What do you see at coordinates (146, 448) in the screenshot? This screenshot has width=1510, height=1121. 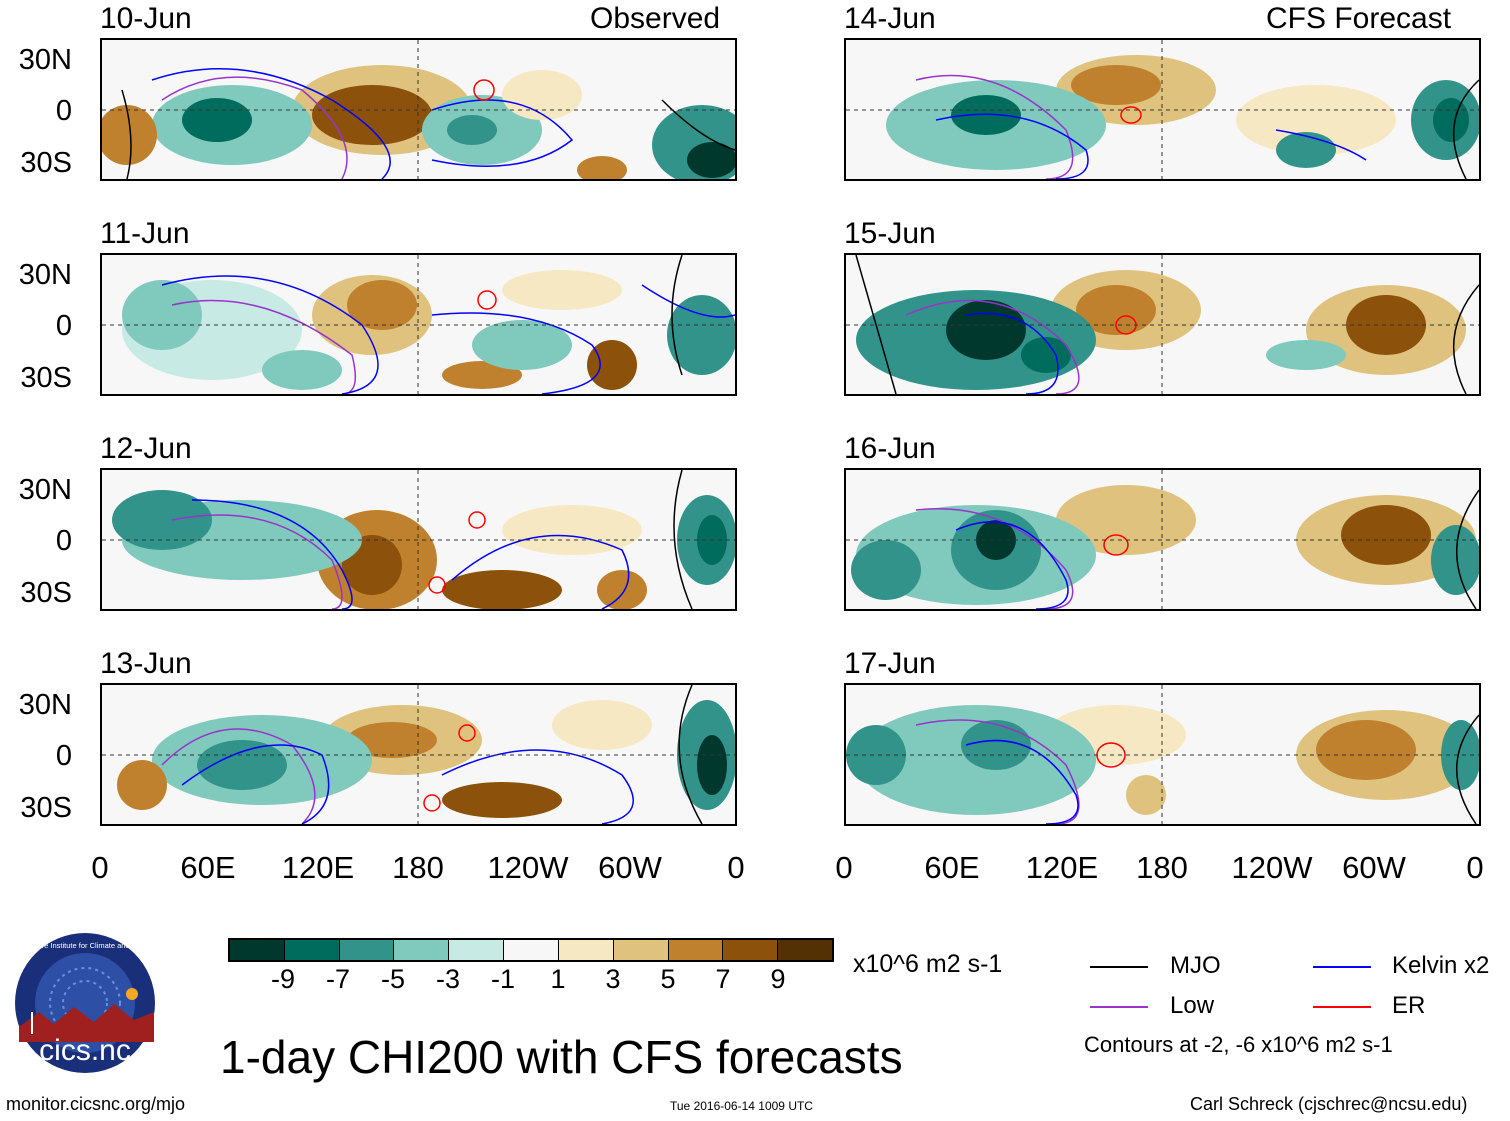 I see `panel-date-12jun: 12-Jun` at bounding box center [146, 448].